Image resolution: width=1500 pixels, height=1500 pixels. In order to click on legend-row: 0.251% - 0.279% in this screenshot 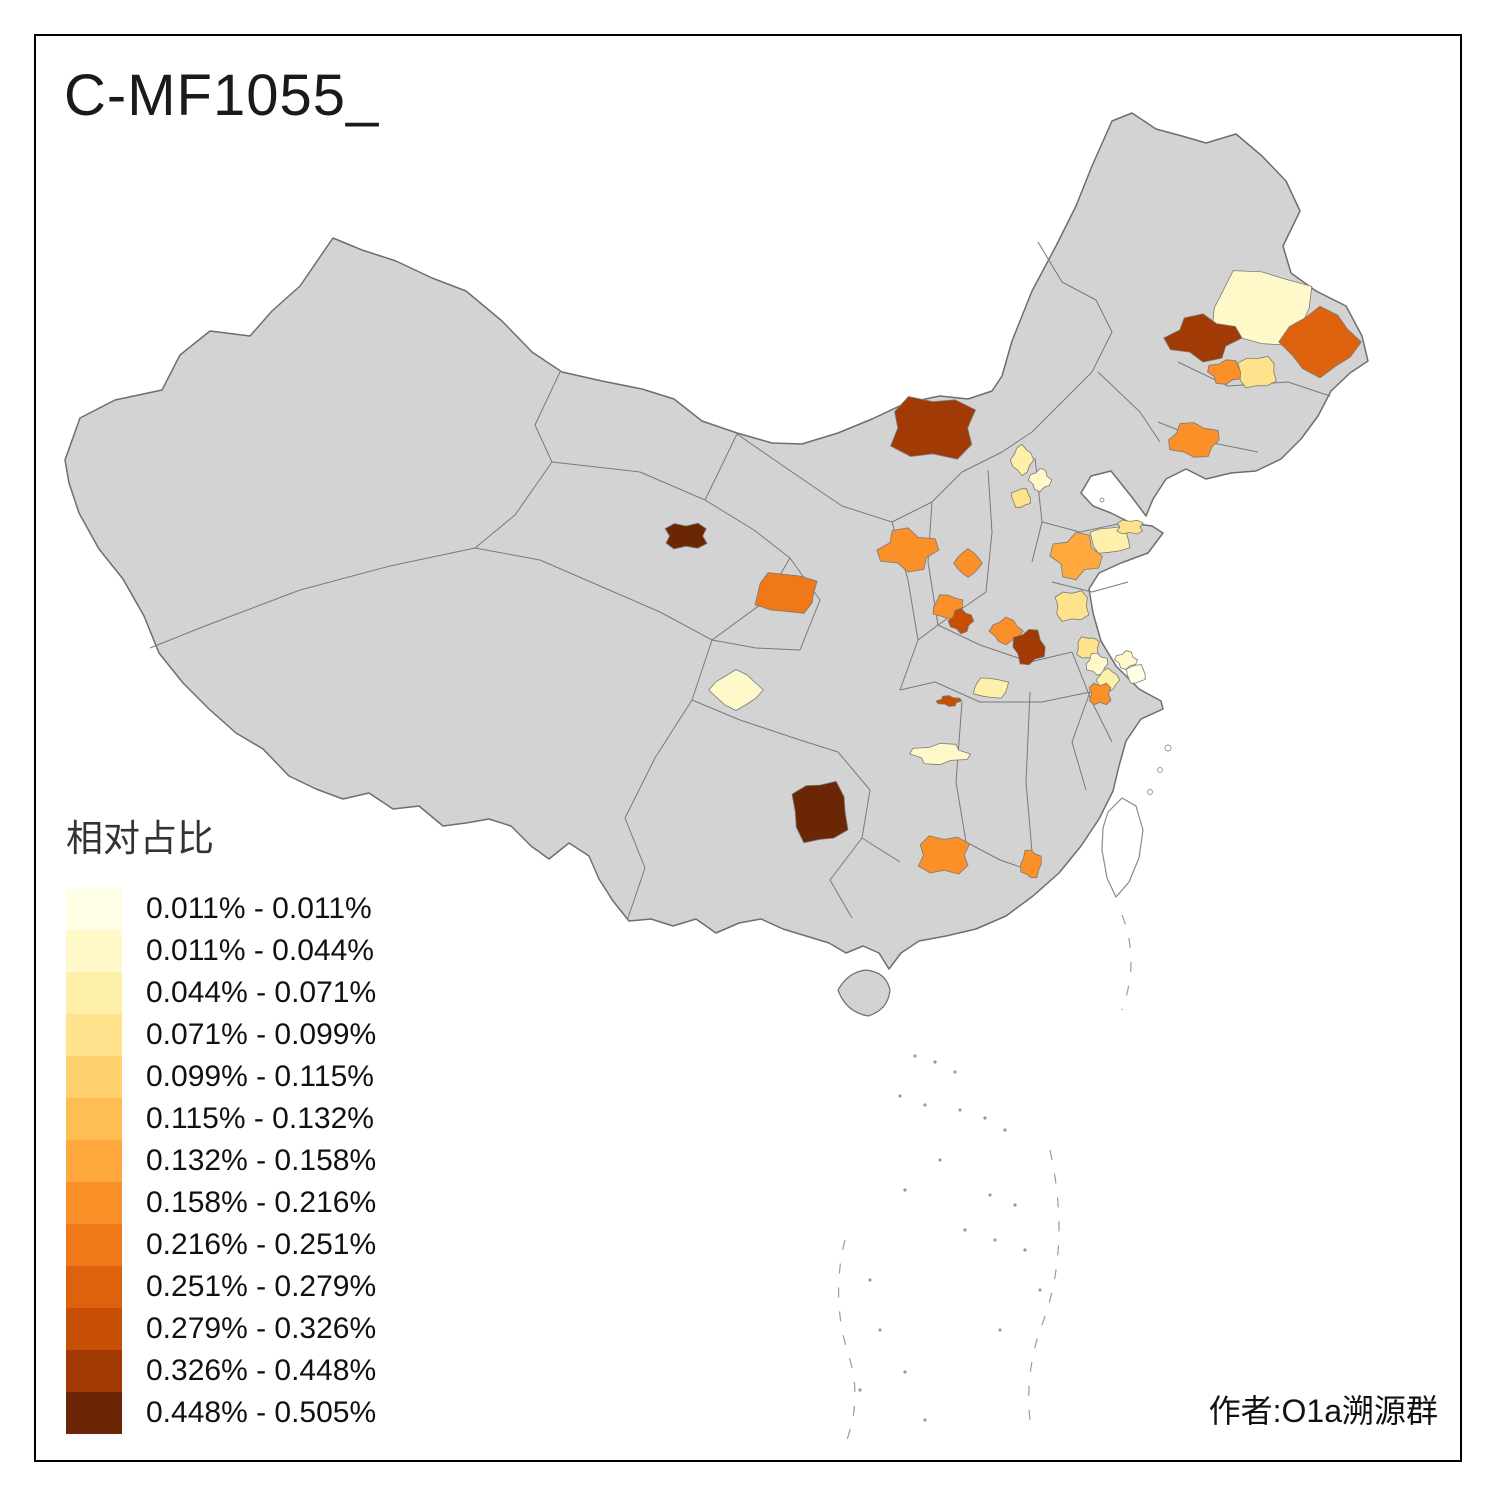, I will do `click(276, 1287)`.